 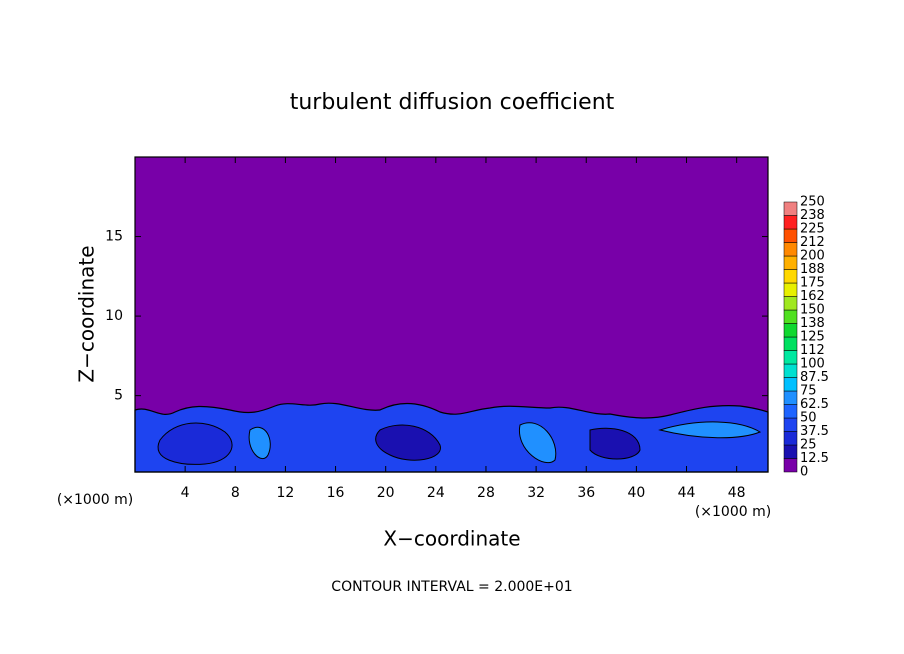 What do you see at coordinates (536, 493) in the screenshot?
I see `x-tick-label: 32` at bounding box center [536, 493].